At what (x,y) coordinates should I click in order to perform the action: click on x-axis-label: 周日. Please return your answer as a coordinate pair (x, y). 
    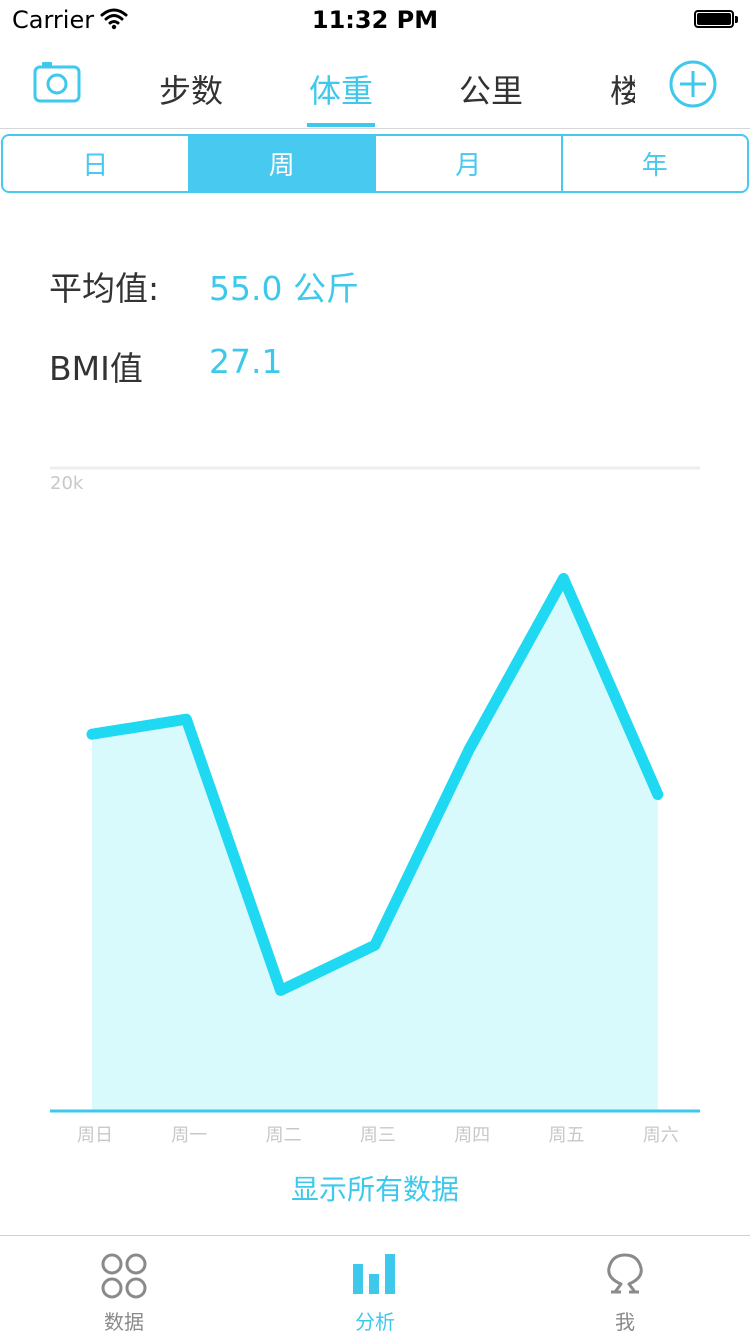
    Looking at the image, I should click on (95, 1135).